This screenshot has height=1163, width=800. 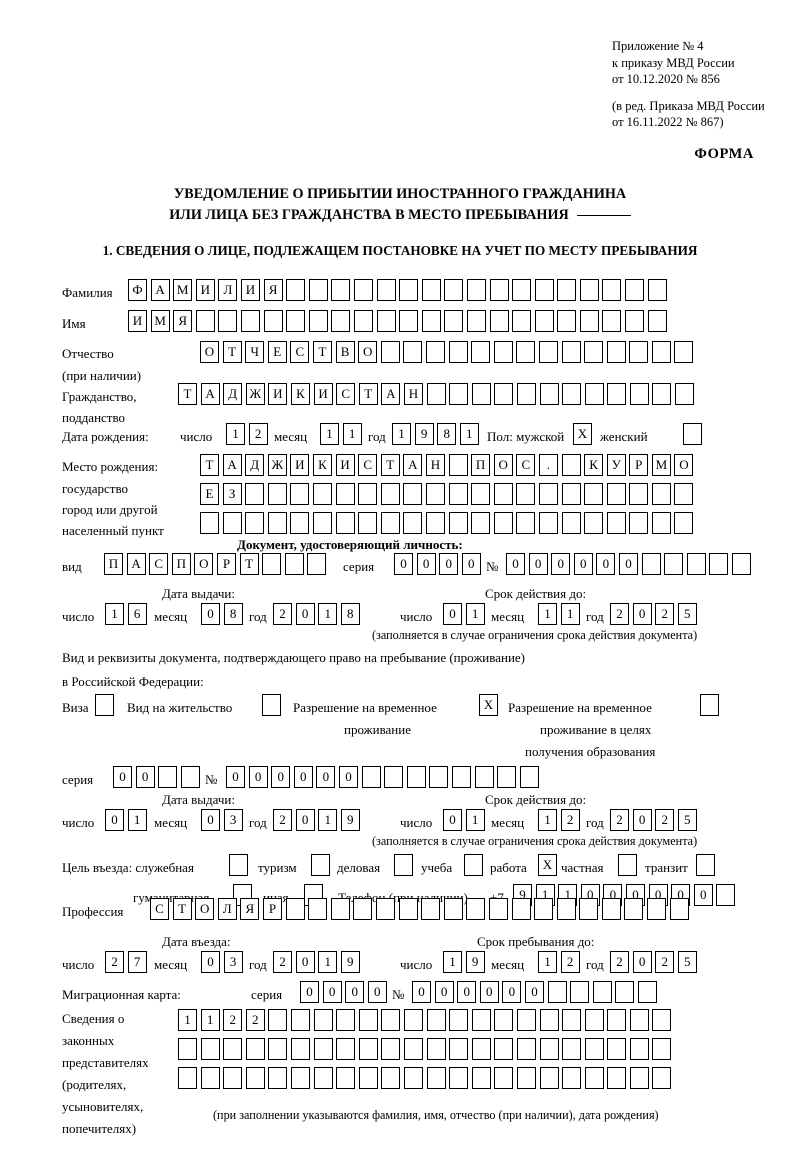 I want to click on char-box: П, so click(x=181, y=564).